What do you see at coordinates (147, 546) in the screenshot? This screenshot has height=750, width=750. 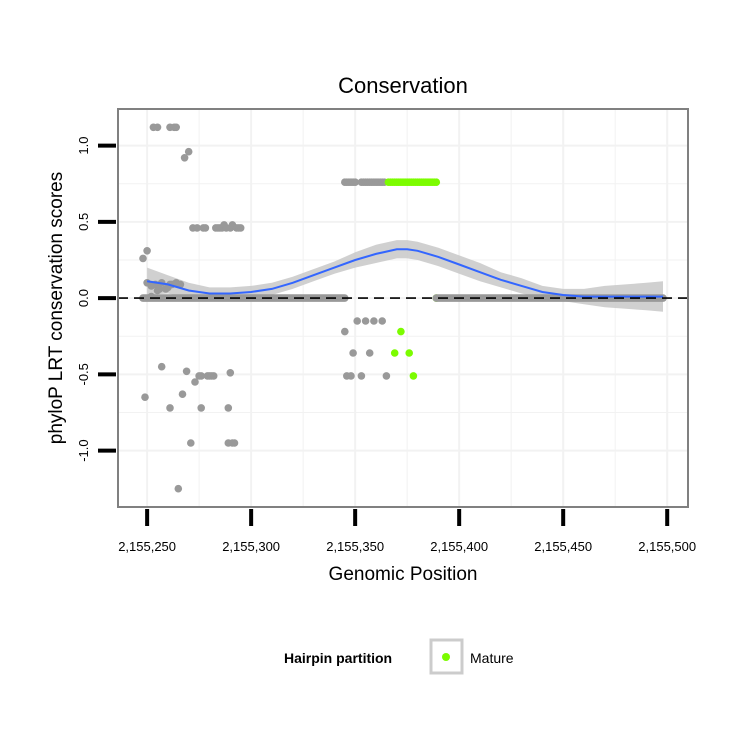 I see `x-tick-label: 2,155,250` at bounding box center [147, 546].